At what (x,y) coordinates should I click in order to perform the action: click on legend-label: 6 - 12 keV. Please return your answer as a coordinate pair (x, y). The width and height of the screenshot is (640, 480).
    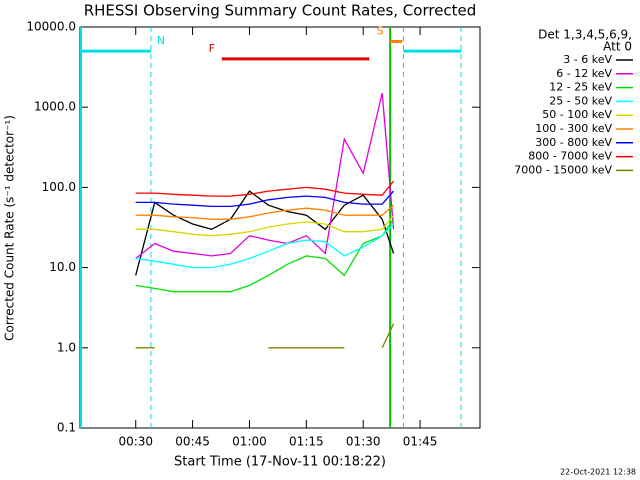
    Looking at the image, I should click on (584, 73).